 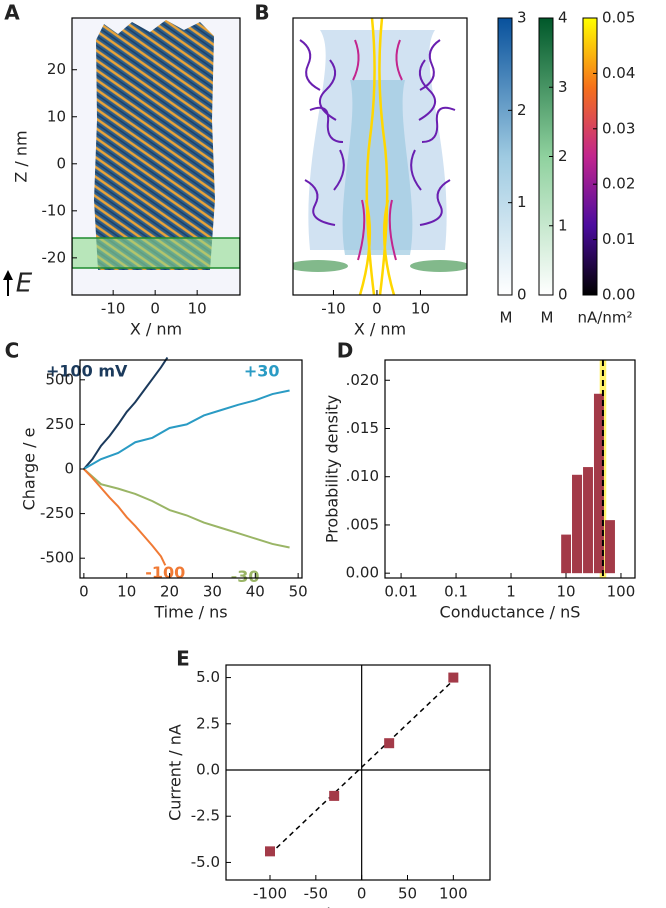 What do you see at coordinates (12, 13) in the screenshot?
I see `panel-letter: A` at bounding box center [12, 13].